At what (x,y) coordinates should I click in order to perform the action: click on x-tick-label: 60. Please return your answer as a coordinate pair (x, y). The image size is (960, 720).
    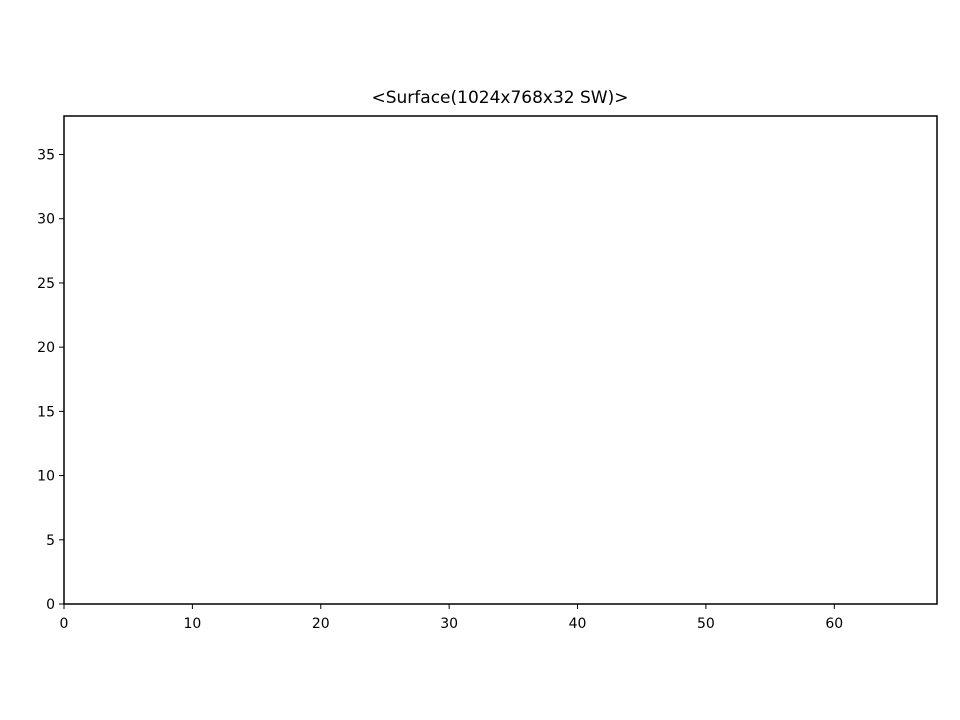
    Looking at the image, I should click on (834, 624).